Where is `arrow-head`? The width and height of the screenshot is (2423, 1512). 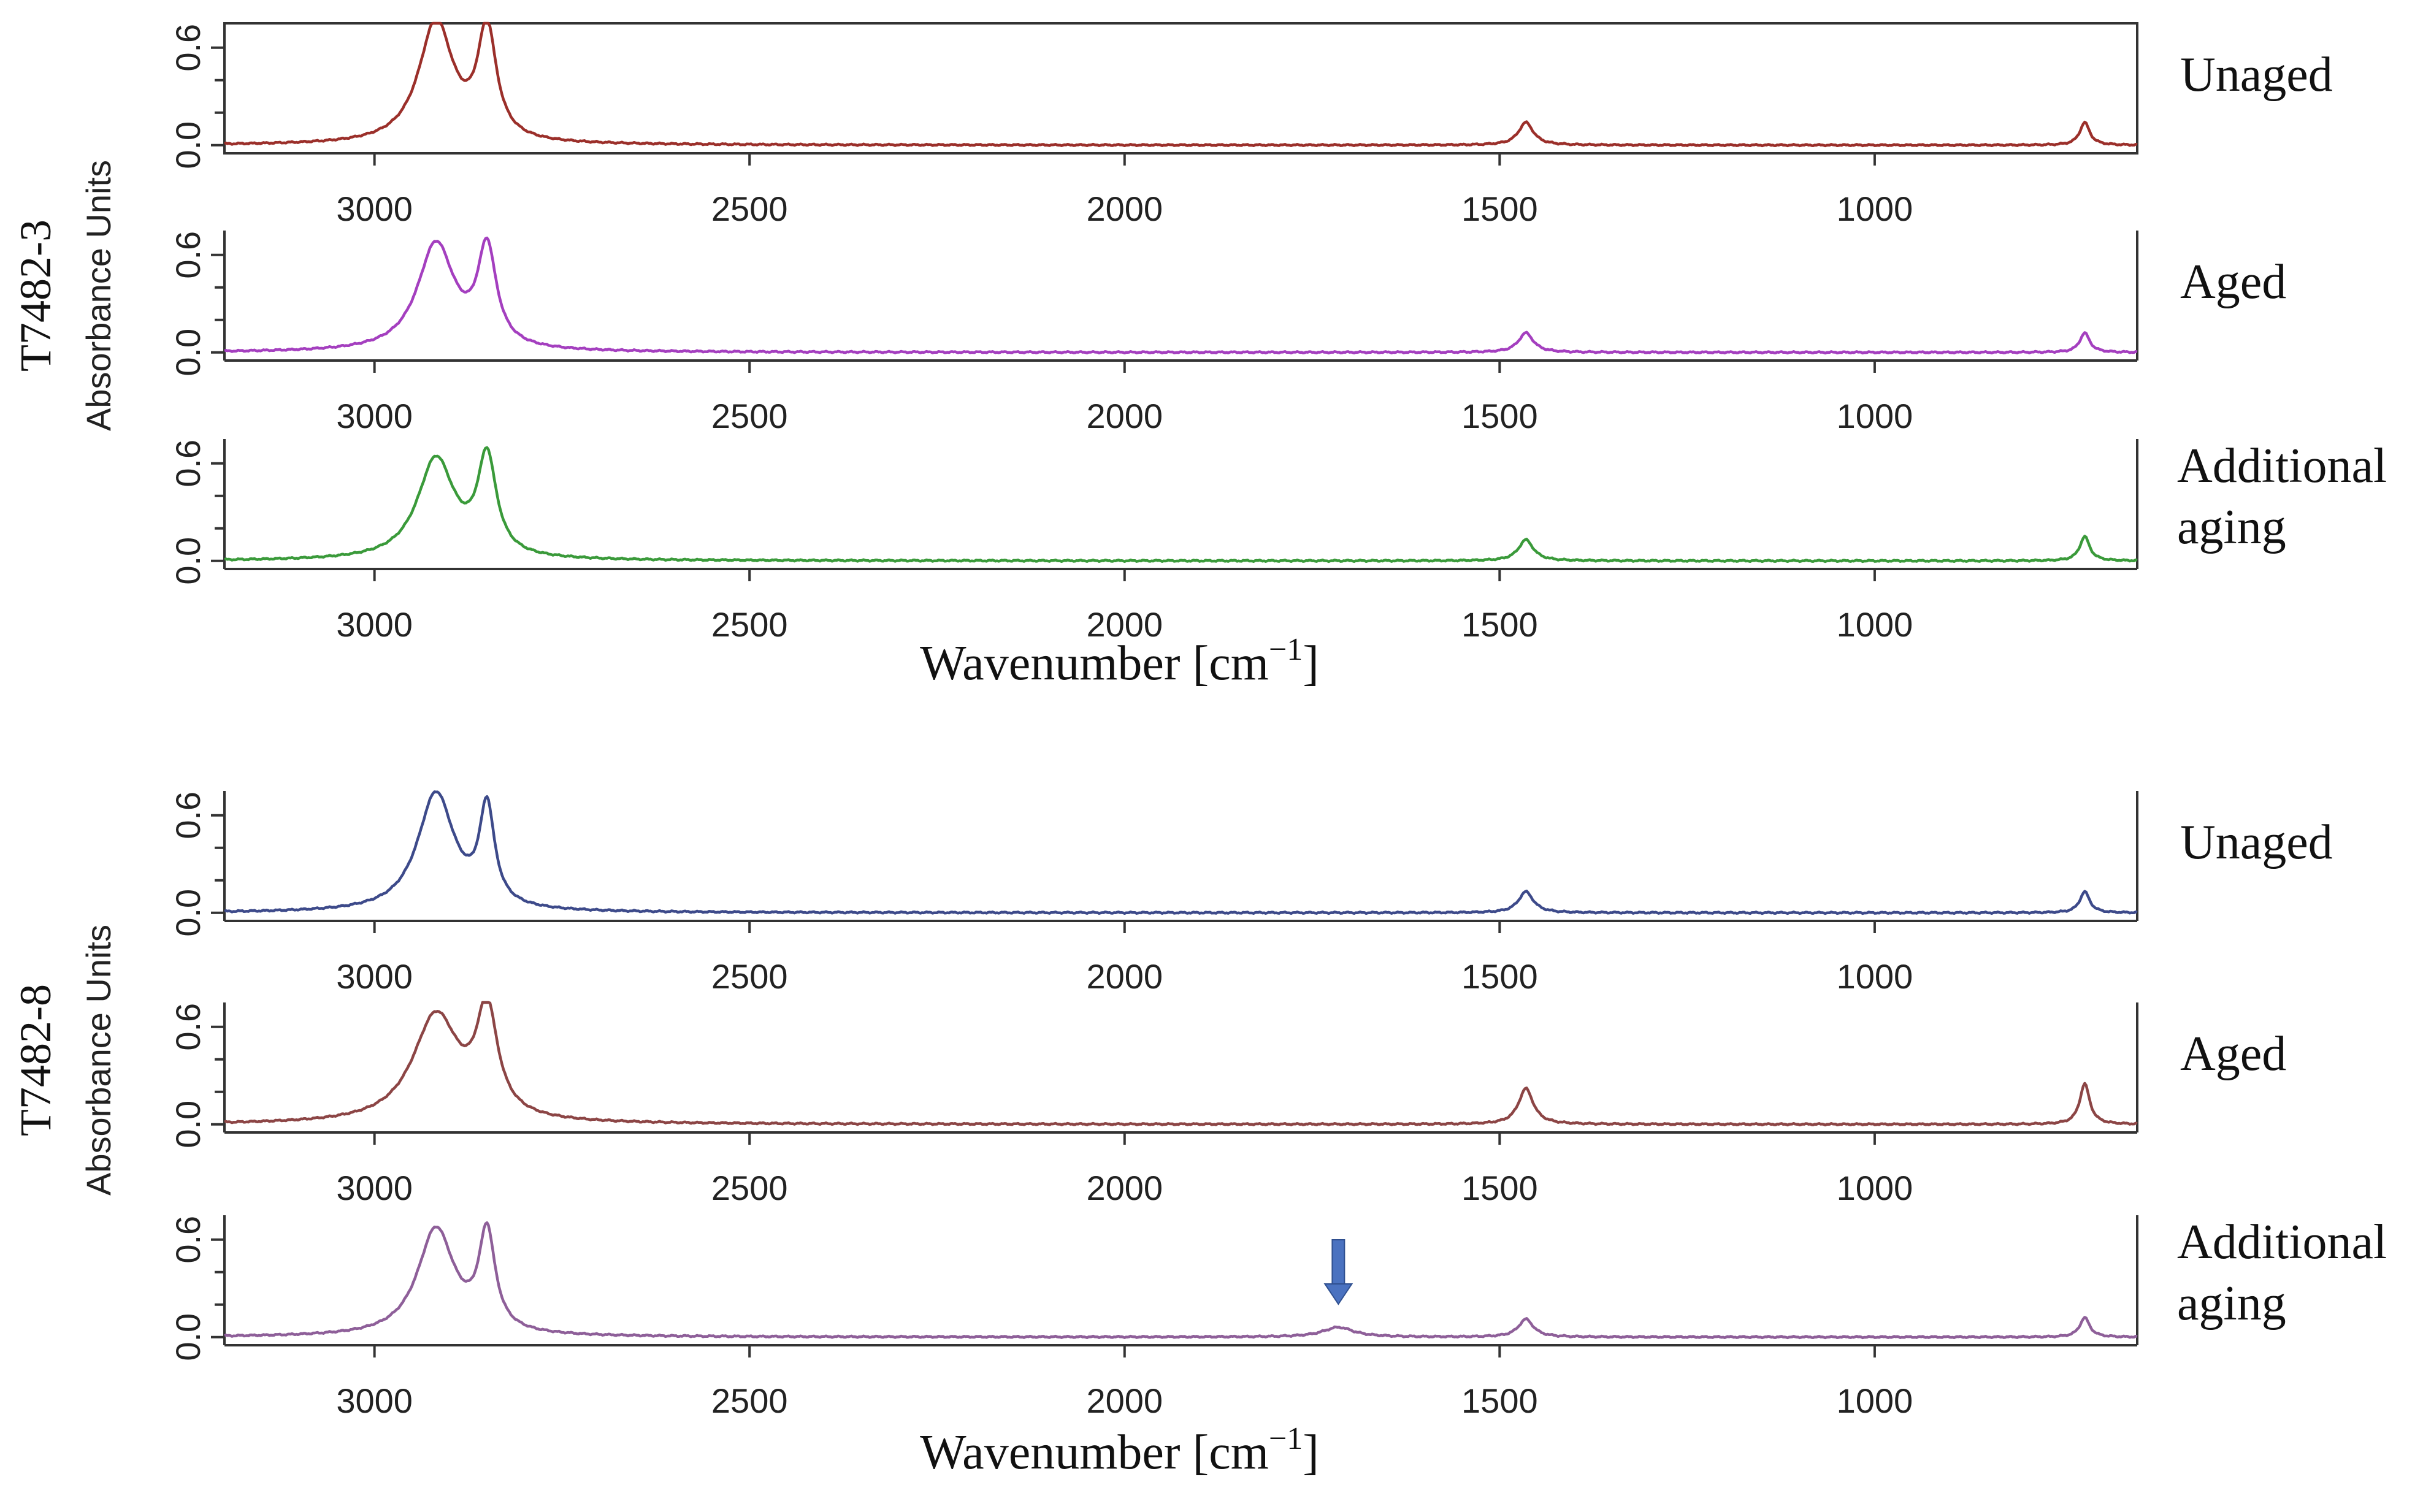
arrow-head is located at coordinates (1338, 1294).